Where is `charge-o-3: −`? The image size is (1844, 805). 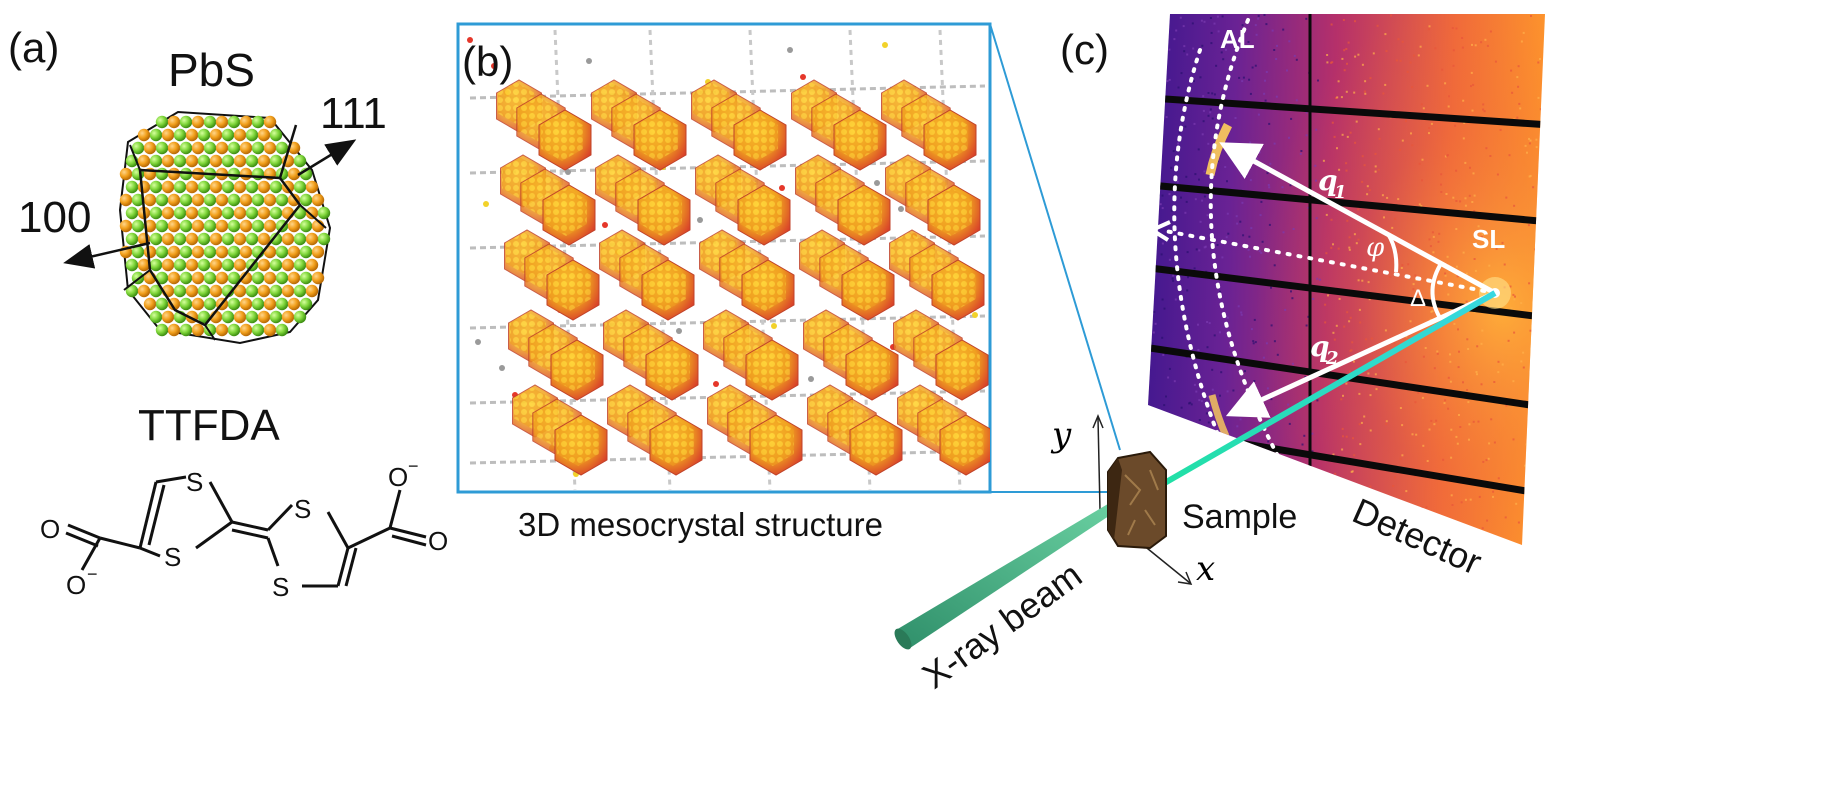
charge-o-3: − is located at coordinates (413, 466).